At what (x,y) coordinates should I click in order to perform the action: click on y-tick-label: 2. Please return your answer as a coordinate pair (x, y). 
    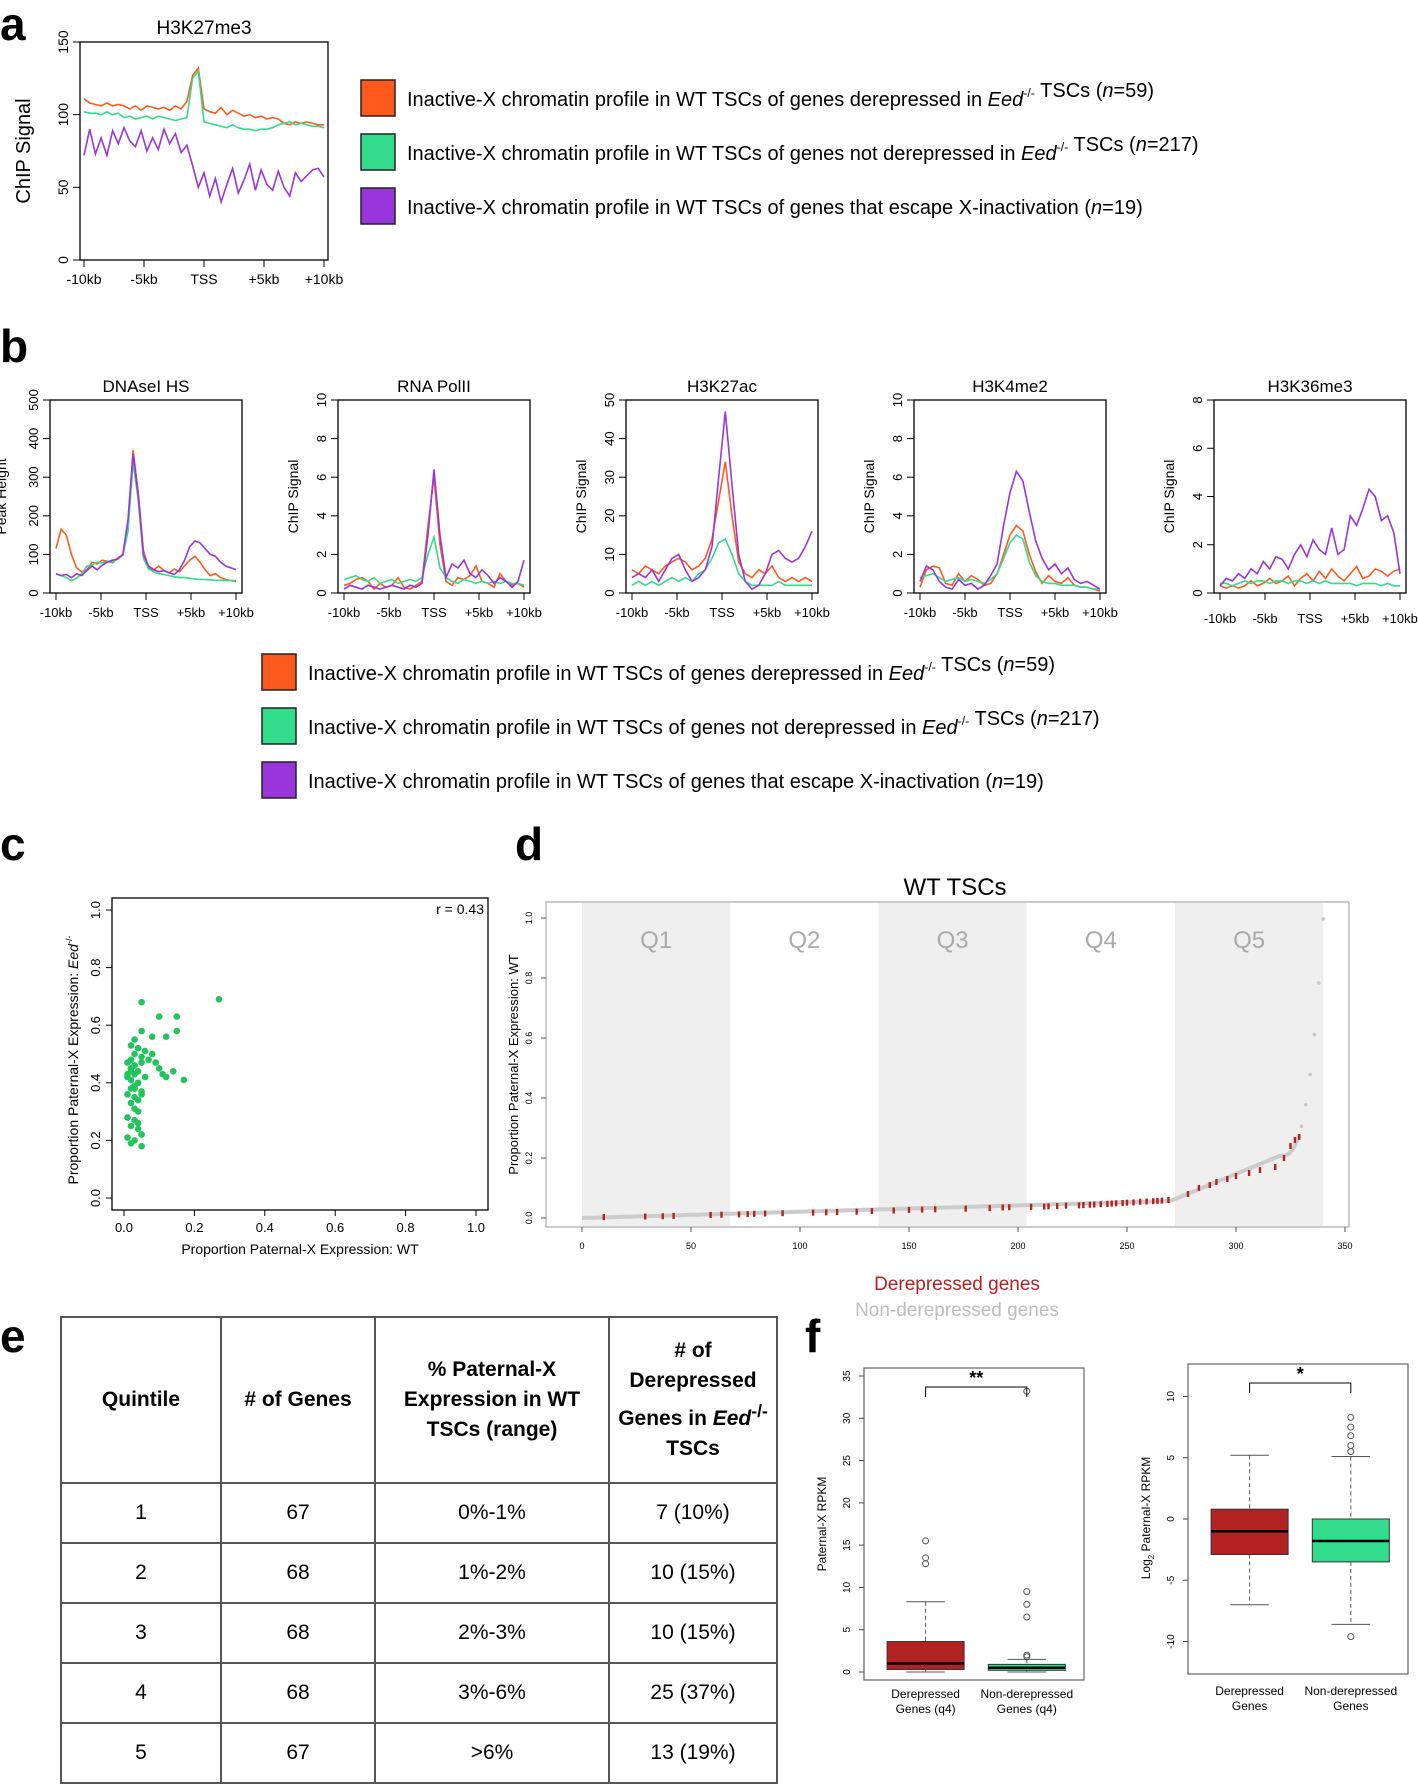
    Looking at the image, I should click on (321, 554).